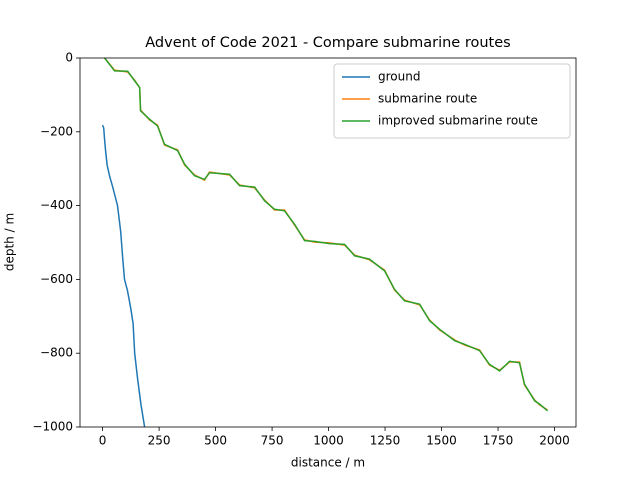  Describe the element at coordinates (399, 77) in the screenshot. I see `legend-label: ground` at that location.